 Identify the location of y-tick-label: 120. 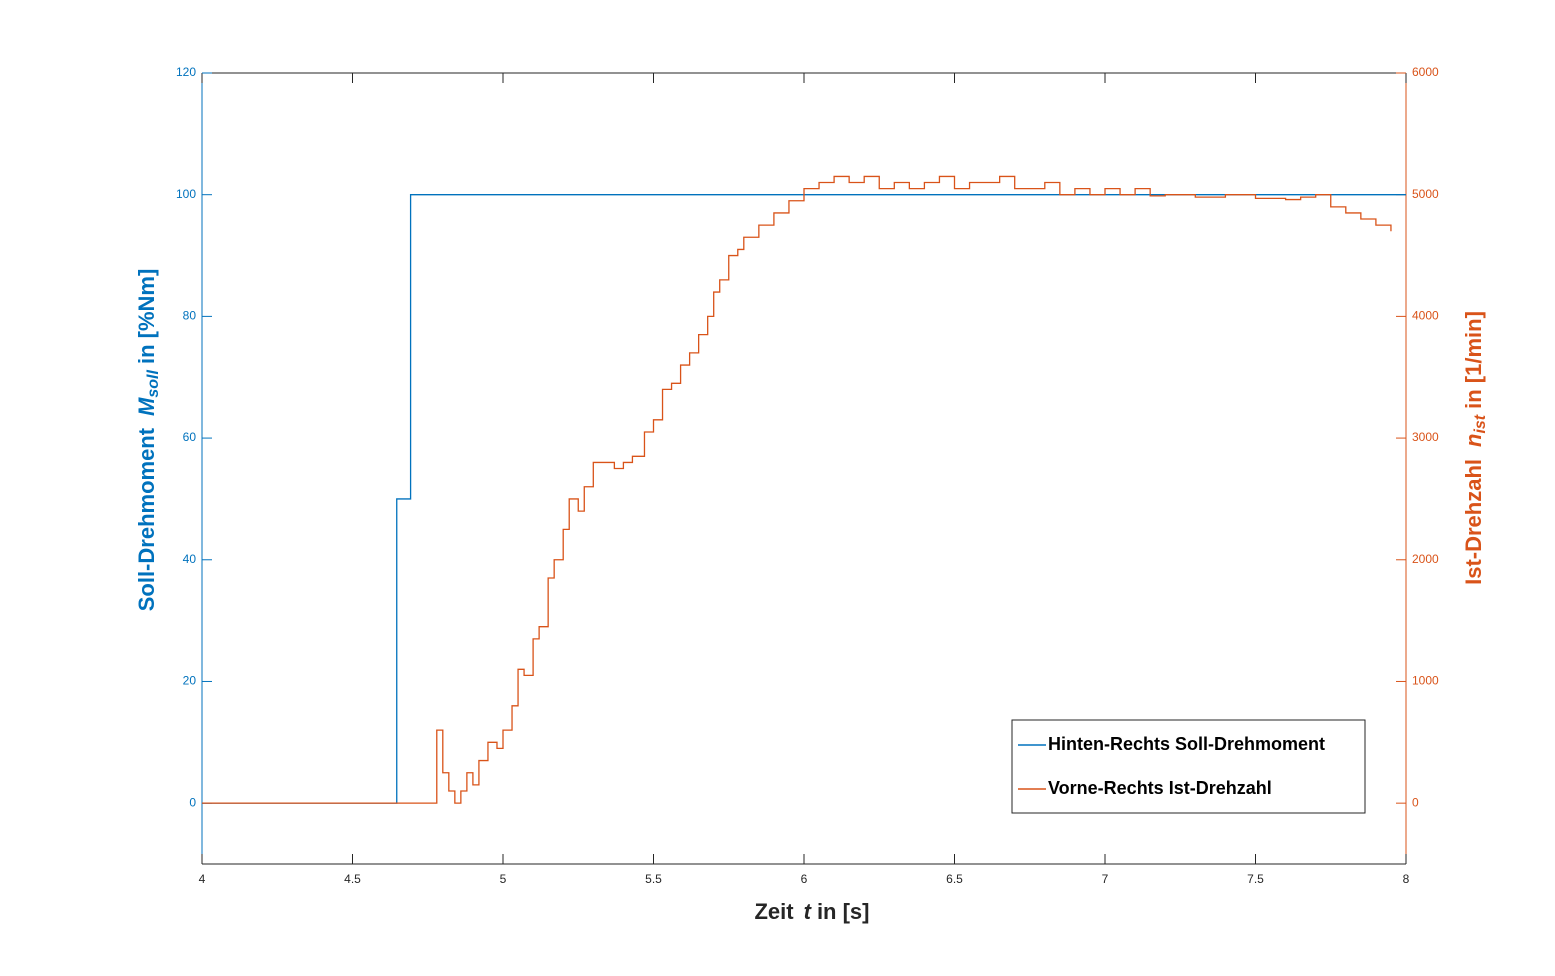
(186, 72).